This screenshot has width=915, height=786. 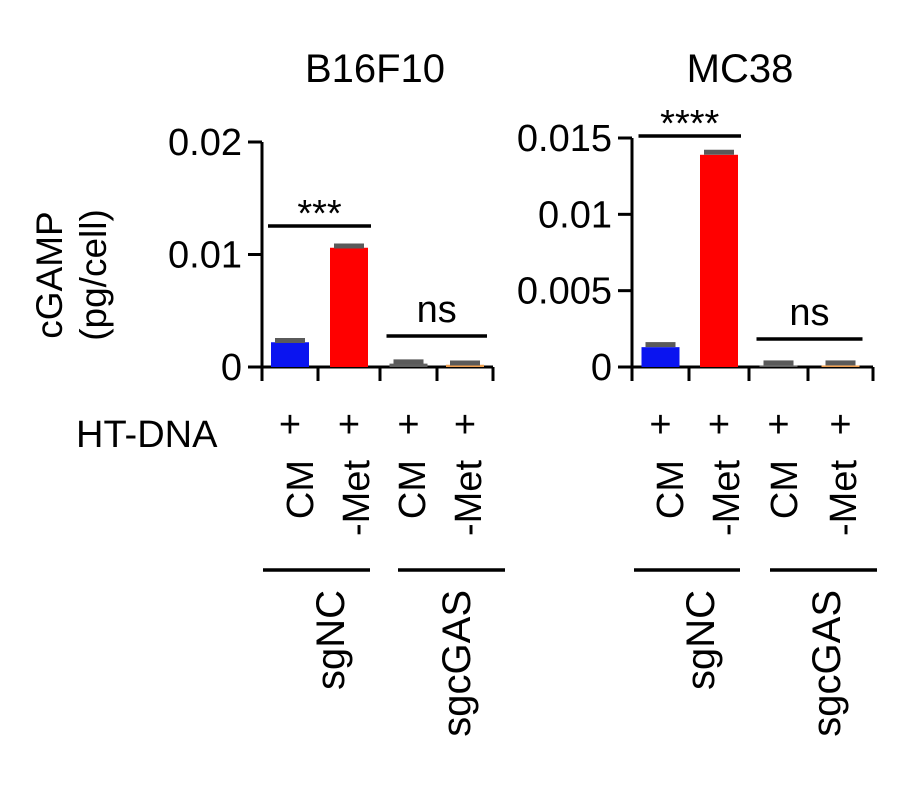 I want to click on y-tick-label: 0.005, so click(x=564, y=292).